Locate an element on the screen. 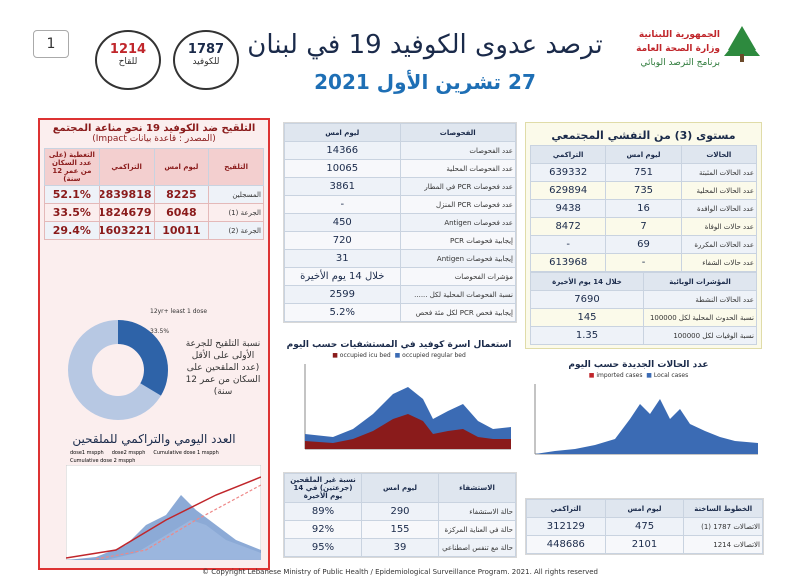  table-cell: 629894 is located at coordinates (568, 190).